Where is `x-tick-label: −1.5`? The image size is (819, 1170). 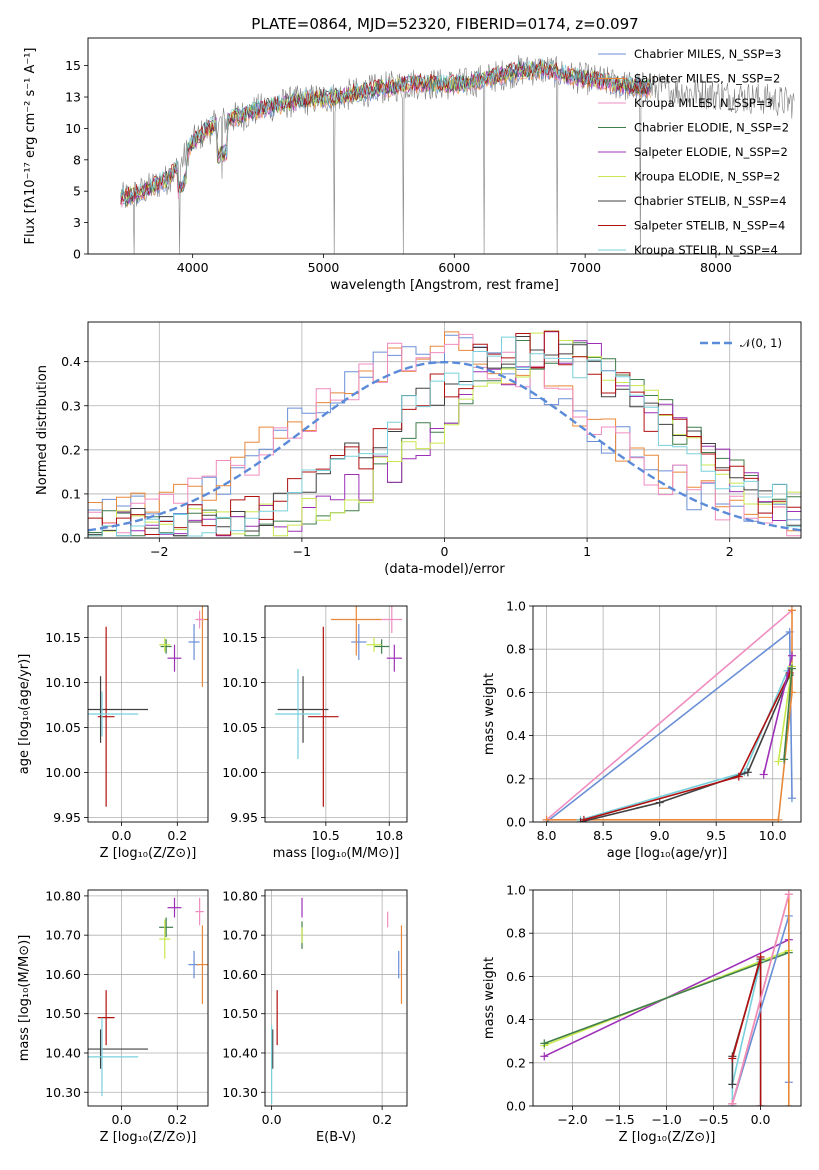 x-tick-label: −1.5 is located at coordinates (619, 1119).